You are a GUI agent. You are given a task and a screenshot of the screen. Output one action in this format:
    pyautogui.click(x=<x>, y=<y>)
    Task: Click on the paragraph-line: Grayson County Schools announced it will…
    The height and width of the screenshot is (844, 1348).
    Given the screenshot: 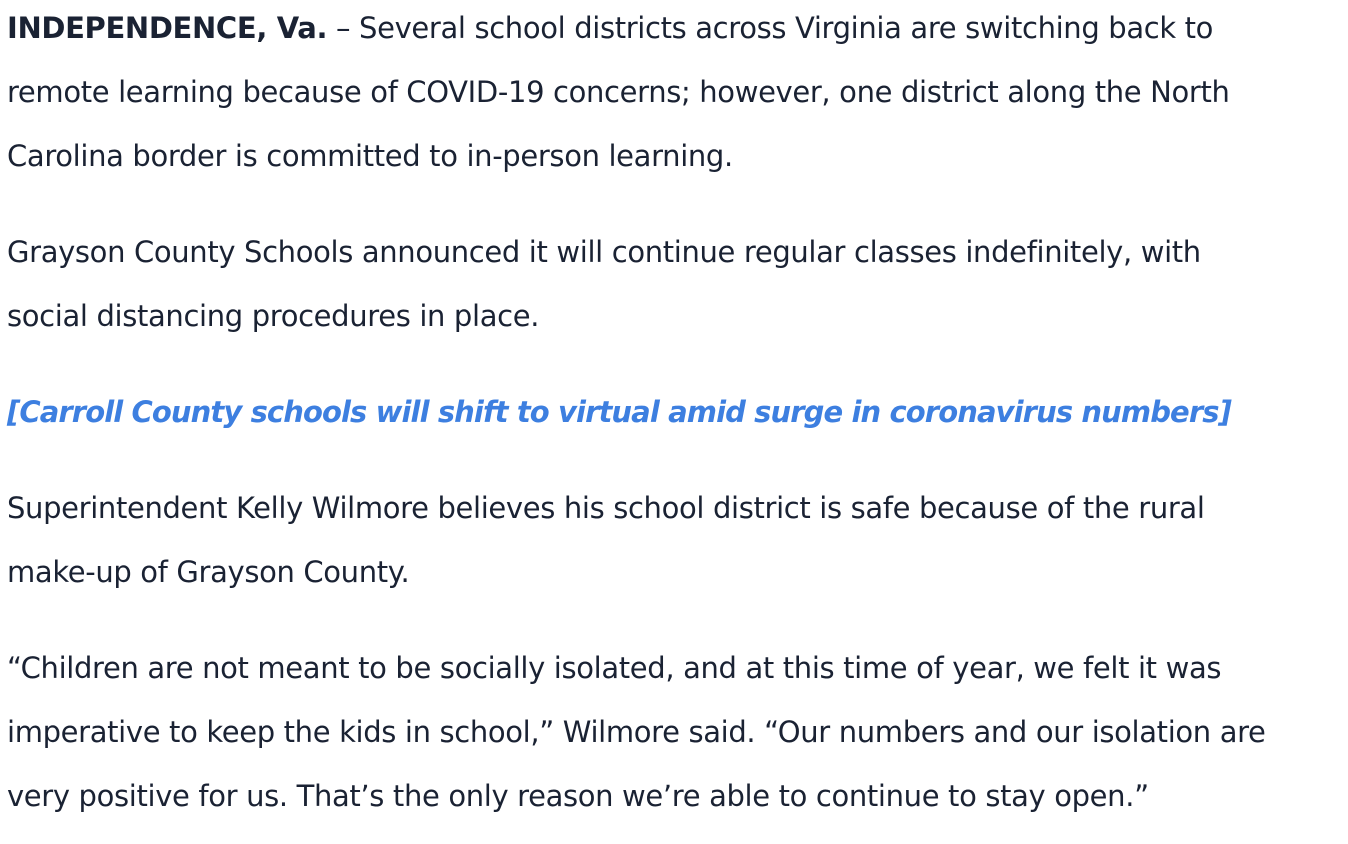 What is the action you would take?
    pyautogui.click(x=604, y=252)
    